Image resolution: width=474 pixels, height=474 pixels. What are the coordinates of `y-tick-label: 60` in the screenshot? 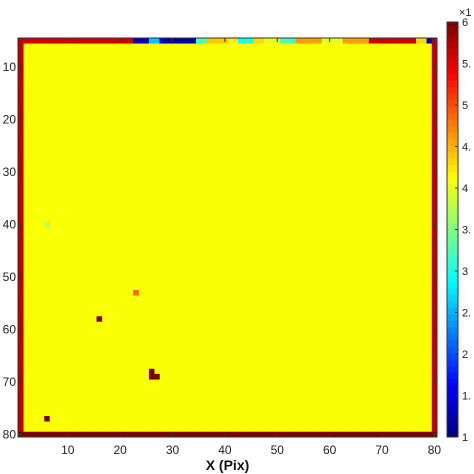 It's located at (10, 329).